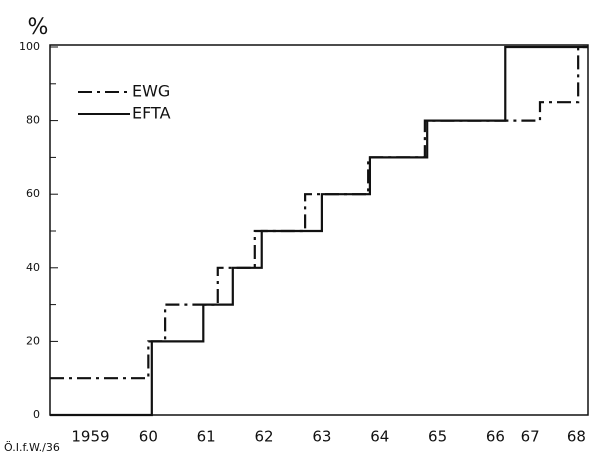 The height and width of the screenshot is (460, 594). I want to click on x-tick-label: 1959, so click(90, 437).